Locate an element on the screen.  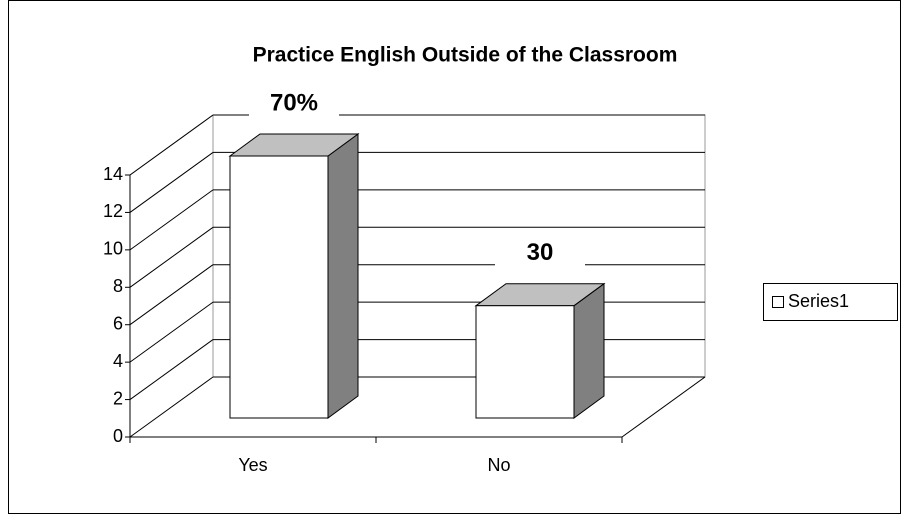
legend-box is located at coordinates (830, 302).